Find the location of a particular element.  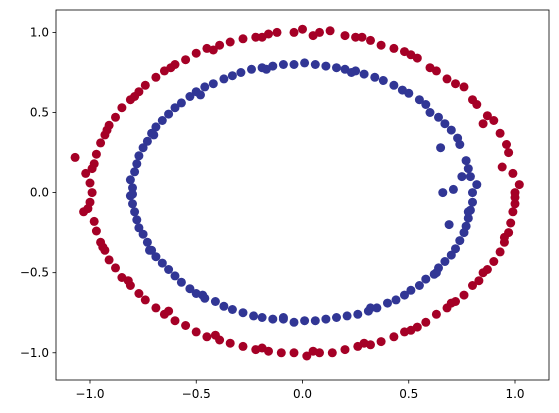

y-tick-label: −0.5 is located at coordinates (34, 273).